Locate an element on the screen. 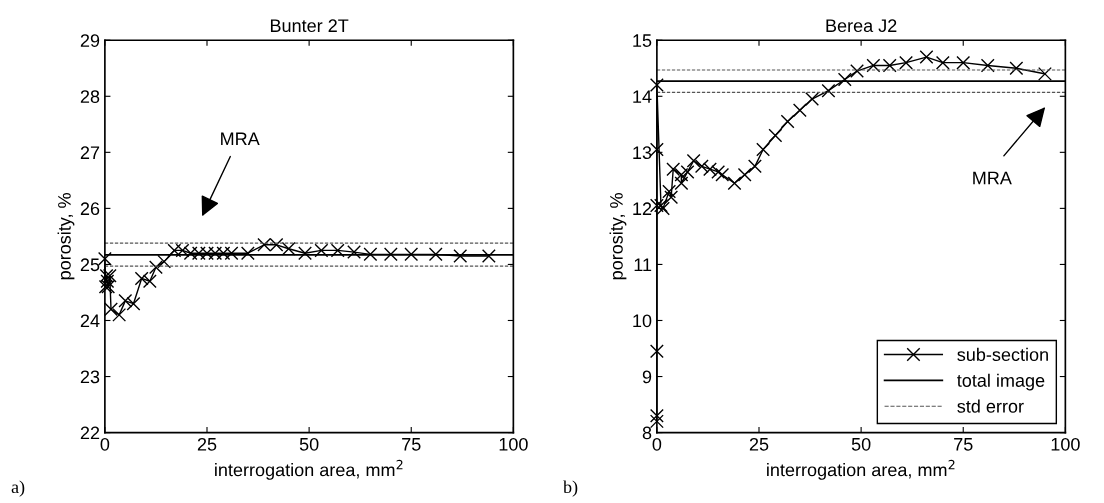 Image resolution: width=1104 pixels, height=503 pixels. y-tick-label: 23 is located at coordinates (90, 377).